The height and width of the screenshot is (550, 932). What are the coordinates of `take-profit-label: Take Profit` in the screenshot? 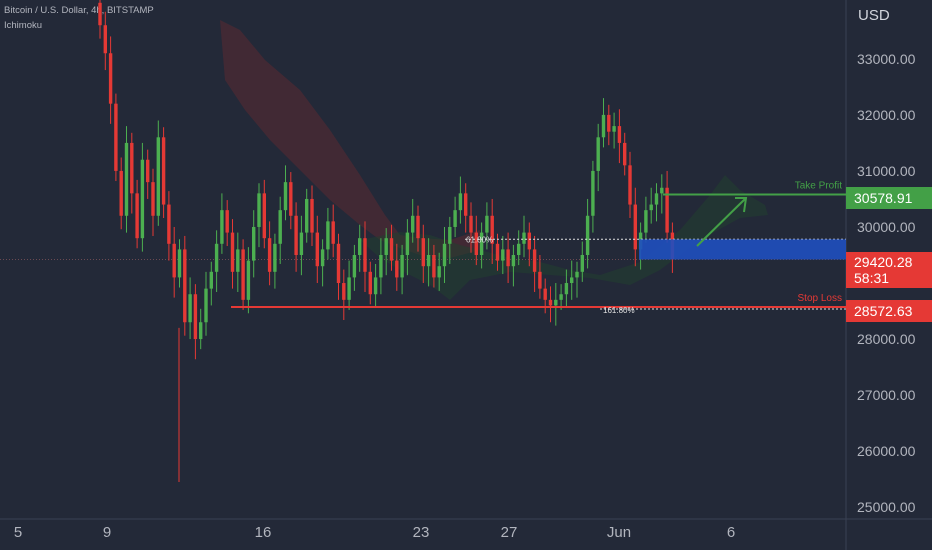 It's located at (818, 186).